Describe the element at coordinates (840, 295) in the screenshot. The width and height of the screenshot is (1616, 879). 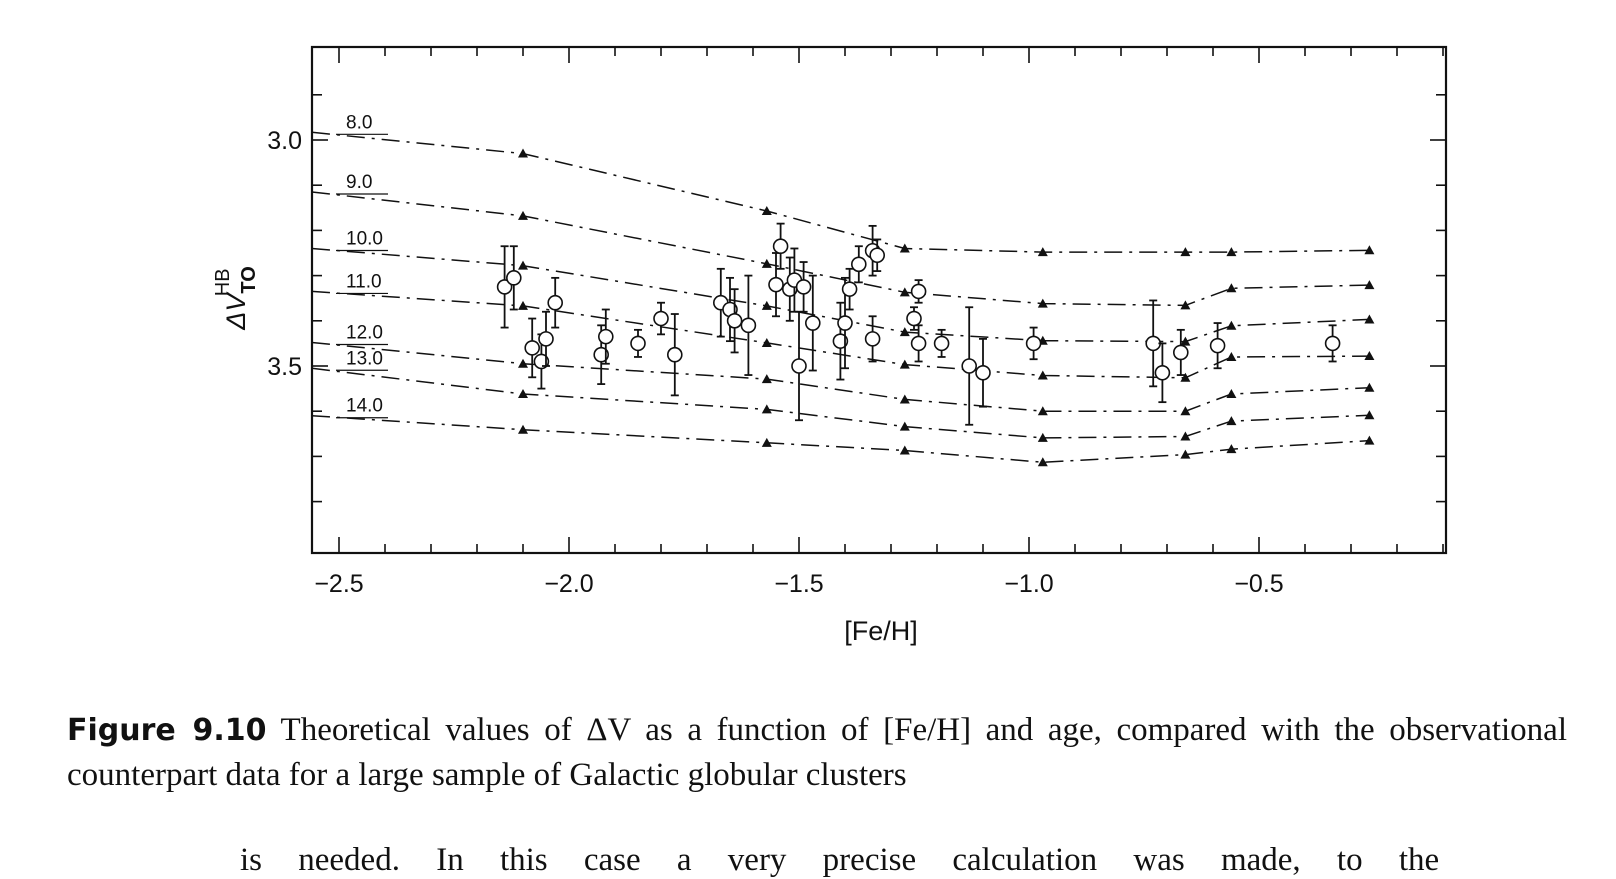
I see `model-line-10.0` at that location.